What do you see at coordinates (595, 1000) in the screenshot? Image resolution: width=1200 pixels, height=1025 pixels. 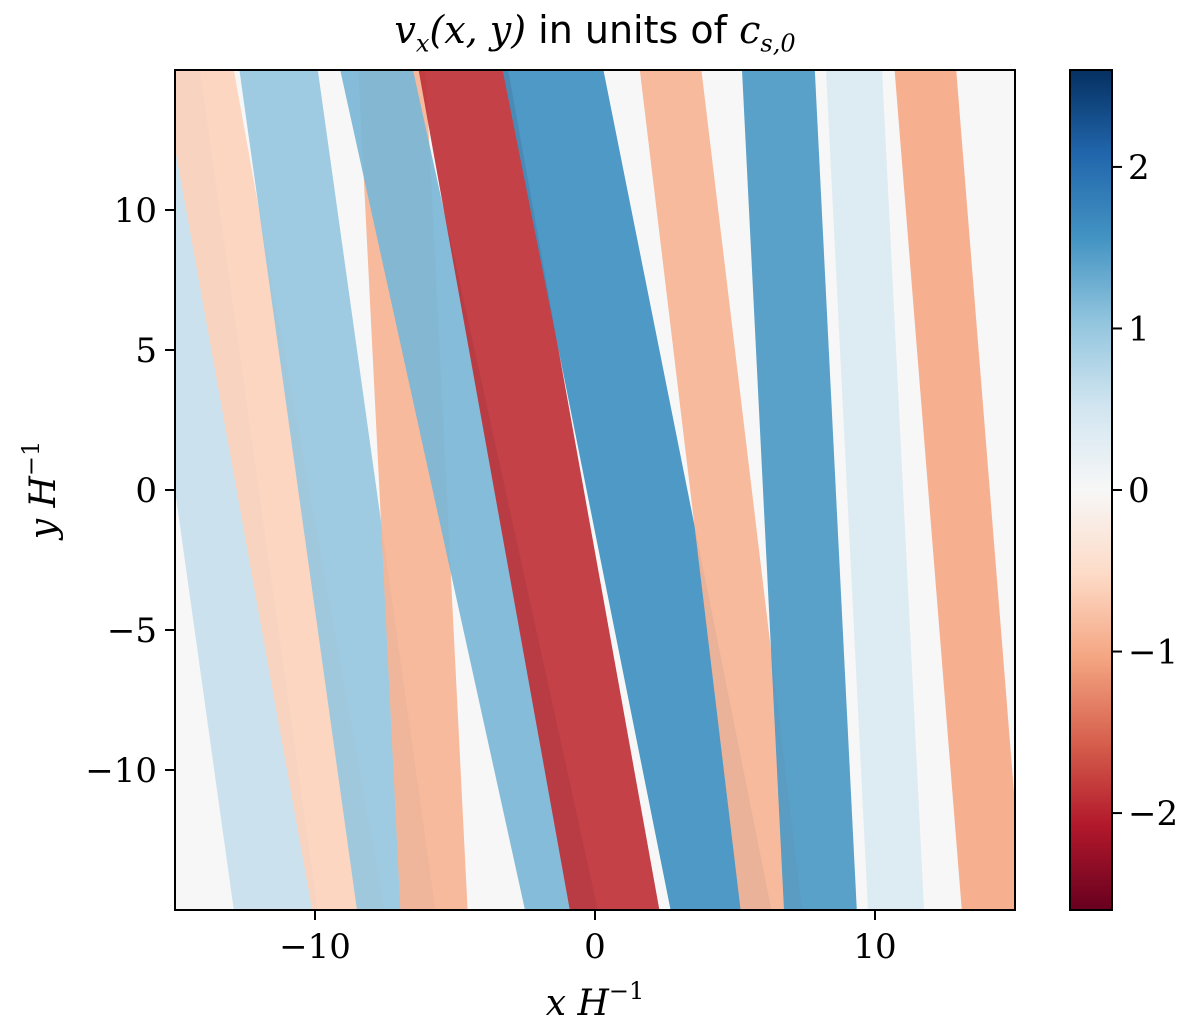 I see `x-axis-label: x H−1` at bounding box center [595, 1000].